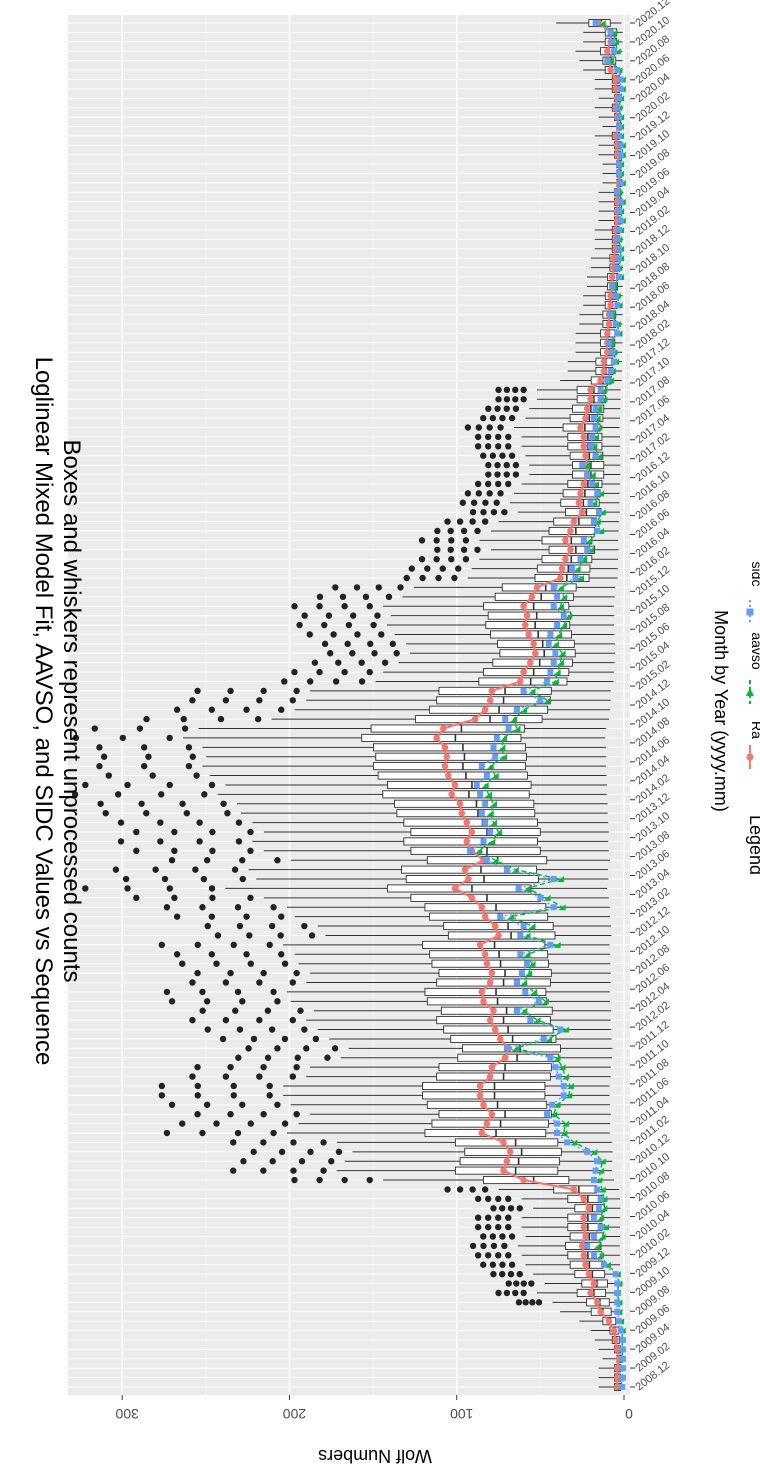  Describe the element at coordinates (754, 651) in the screenshot. I see `legend-label-aavso: aavso` at that location.